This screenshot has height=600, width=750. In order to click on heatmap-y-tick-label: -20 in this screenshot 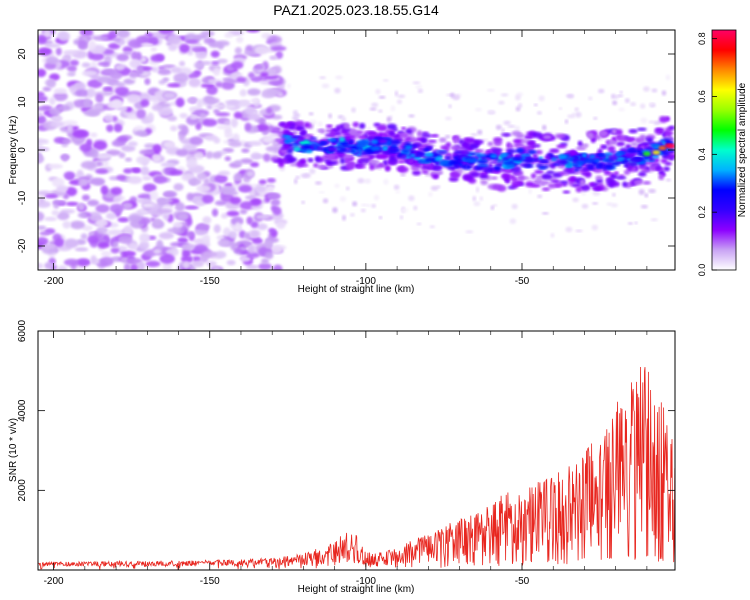, I will do `click(22, 245)`.